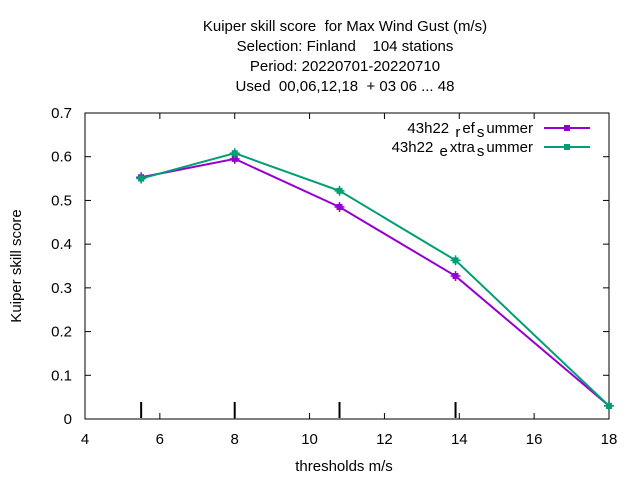 The width and height of the screenshot is (640, 480). What do you see at coordinates (16, 265) in the screenshot?
I see `y-axis-label: Kuiper skill score` at bounding box center [16, 265].